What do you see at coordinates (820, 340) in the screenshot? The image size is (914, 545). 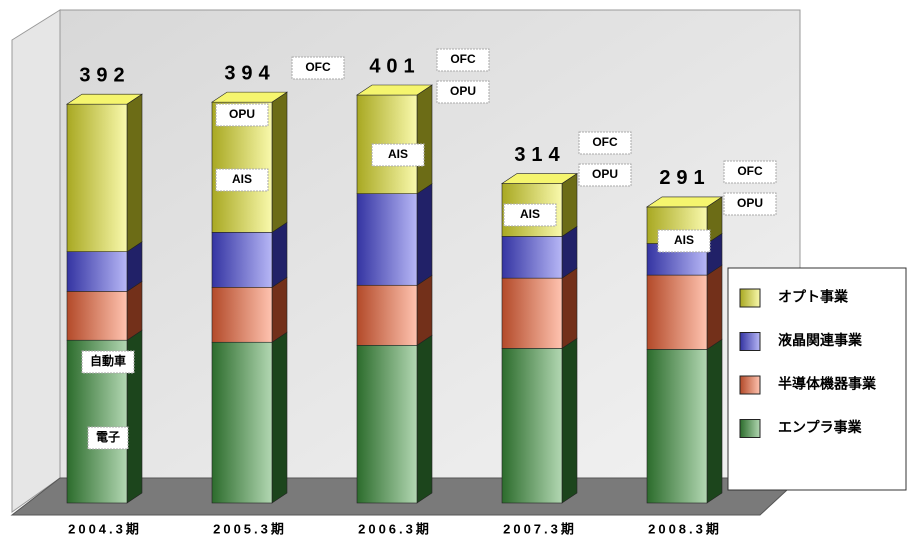 I see `legend-label: 液晶関連事業` at bounding box center [820, 340].